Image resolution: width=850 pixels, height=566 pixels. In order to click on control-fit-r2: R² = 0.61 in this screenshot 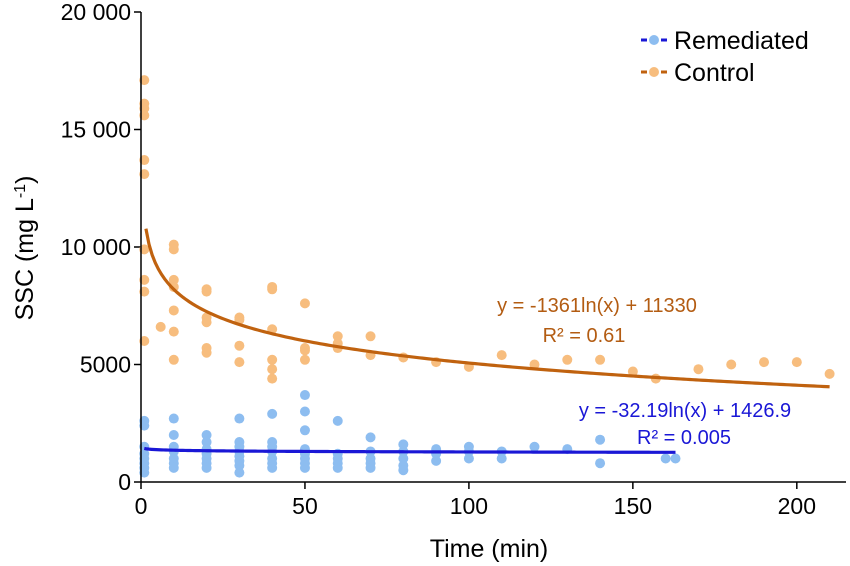, I will do `click(584, 336)`.